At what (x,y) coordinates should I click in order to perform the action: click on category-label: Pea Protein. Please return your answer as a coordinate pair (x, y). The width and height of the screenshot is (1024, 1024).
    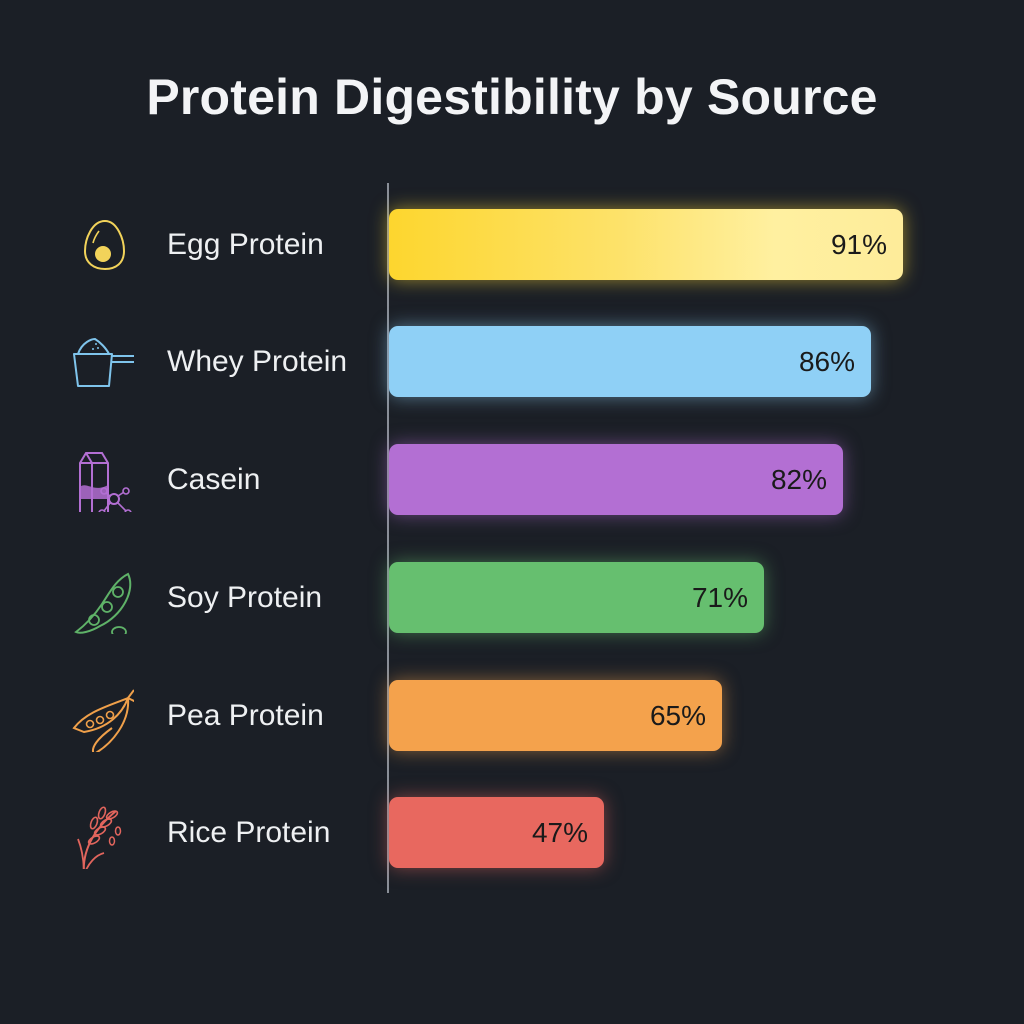
    Looking at the image, I should click on (245, 715).